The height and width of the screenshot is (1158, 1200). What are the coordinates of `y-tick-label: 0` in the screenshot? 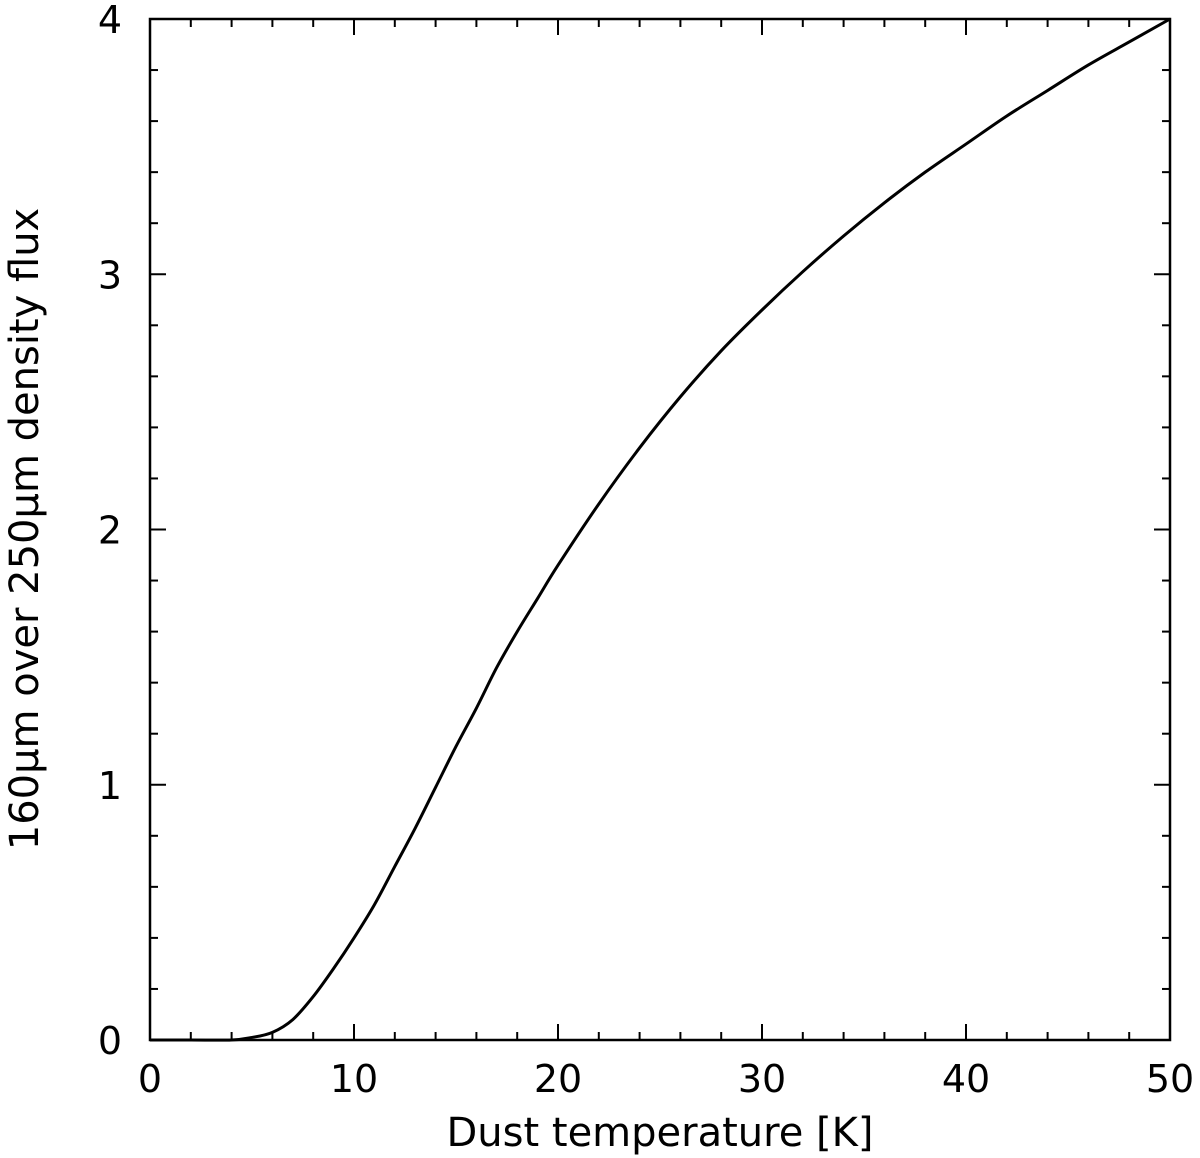 It's located at (110, 1041).